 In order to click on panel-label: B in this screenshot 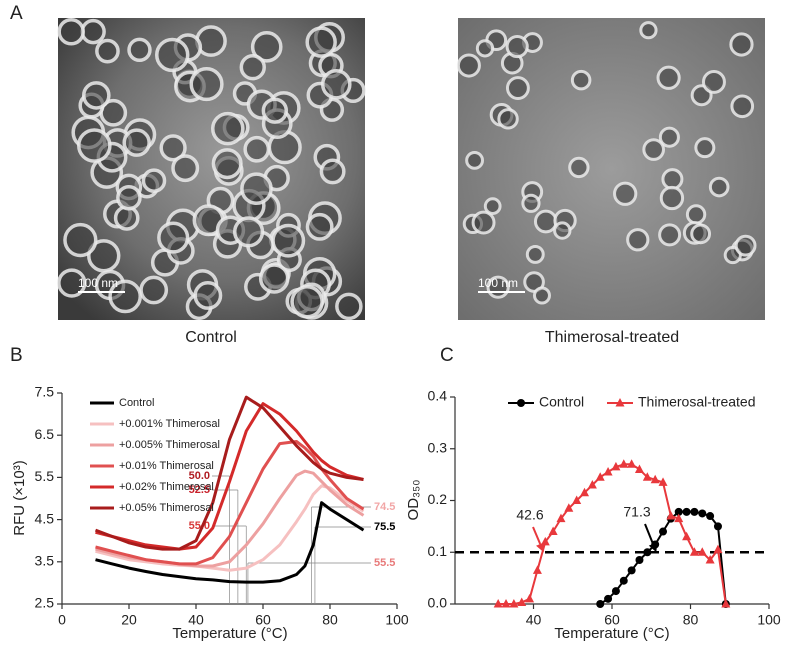, I will do `click(16, 355)`.